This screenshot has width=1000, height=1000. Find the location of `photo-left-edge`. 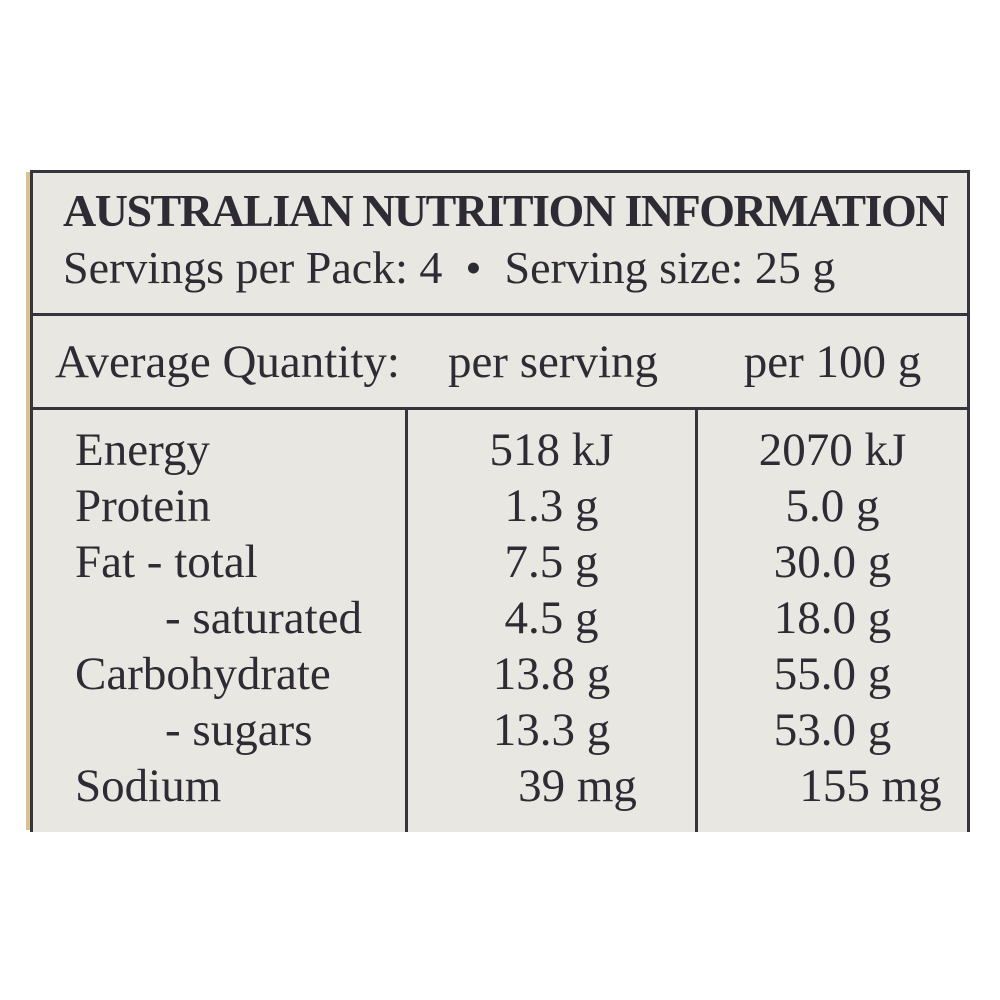

photo-left-edge is located at coordinates (28, 501).